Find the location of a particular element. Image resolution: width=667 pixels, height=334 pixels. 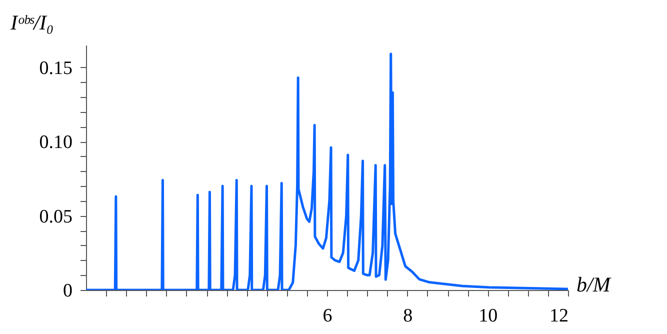

x-tick-label: 10 is located at coordinates (488, 316).